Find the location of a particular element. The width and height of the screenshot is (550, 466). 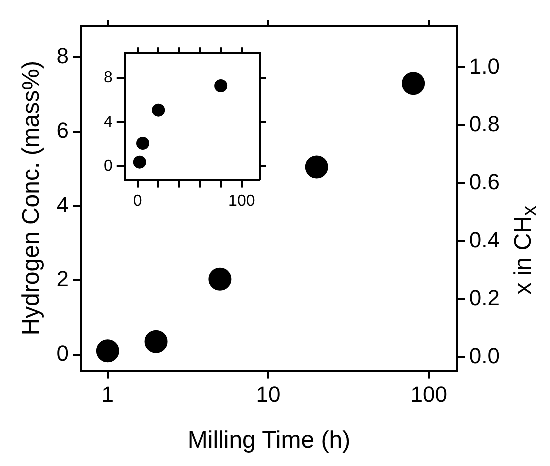

x-axis-title: Milling Time (h) is located at coordinates (269, 440).